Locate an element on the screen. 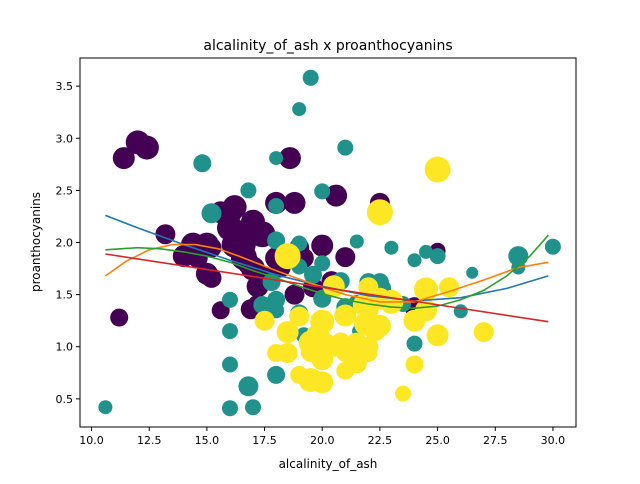 The width and height of the screenshot is (640, 484). x-axis-ticks: 10.0 12.5 15.0 17.5 20.0 22.5 25.0 27.5 30.0 is located at coordinates (322, 437).